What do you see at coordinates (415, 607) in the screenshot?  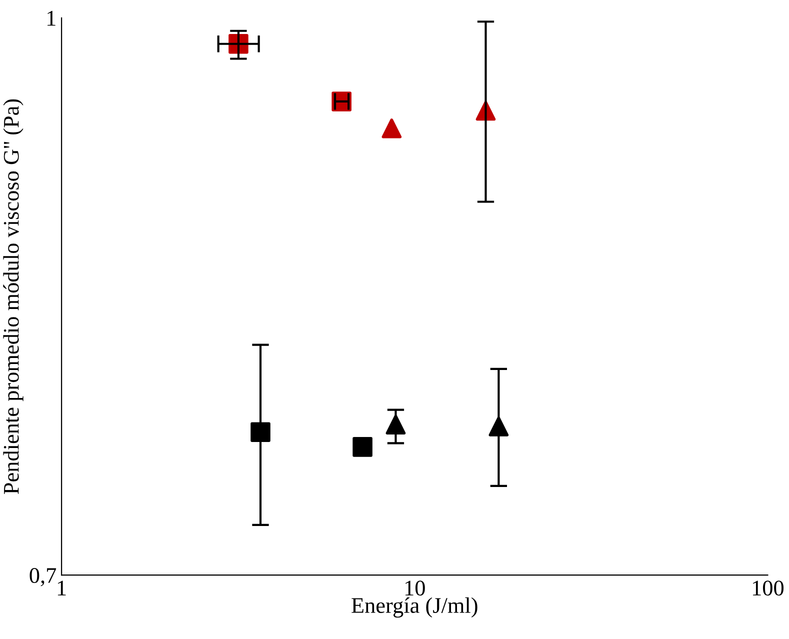 I see `x-axis-title: Energía (J/ml)` at bounding box center [415, 607].